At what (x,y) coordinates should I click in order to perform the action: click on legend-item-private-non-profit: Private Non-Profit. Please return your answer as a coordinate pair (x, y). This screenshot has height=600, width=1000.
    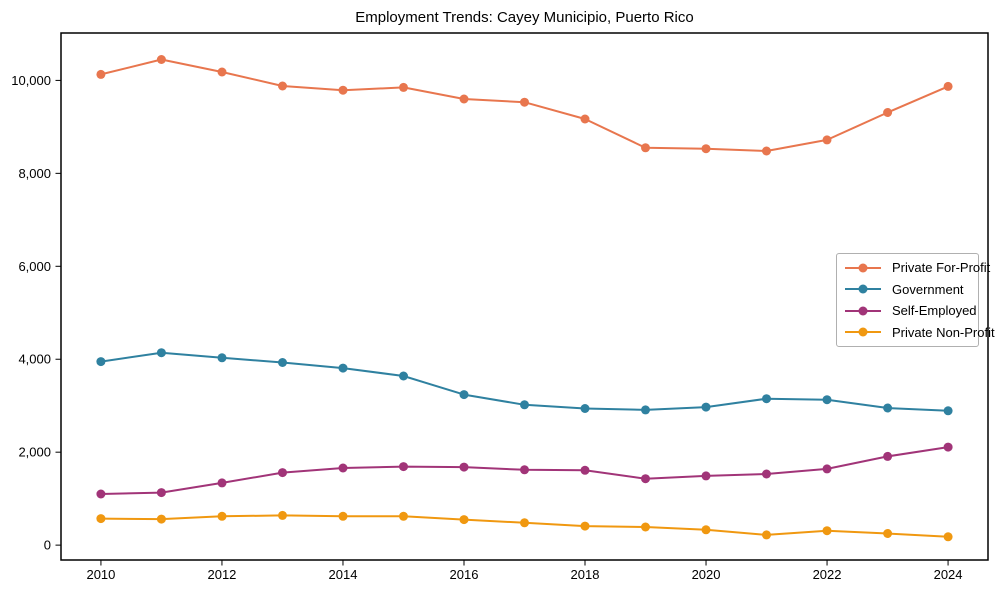
    Looking at the image, I should click on (919, 333).